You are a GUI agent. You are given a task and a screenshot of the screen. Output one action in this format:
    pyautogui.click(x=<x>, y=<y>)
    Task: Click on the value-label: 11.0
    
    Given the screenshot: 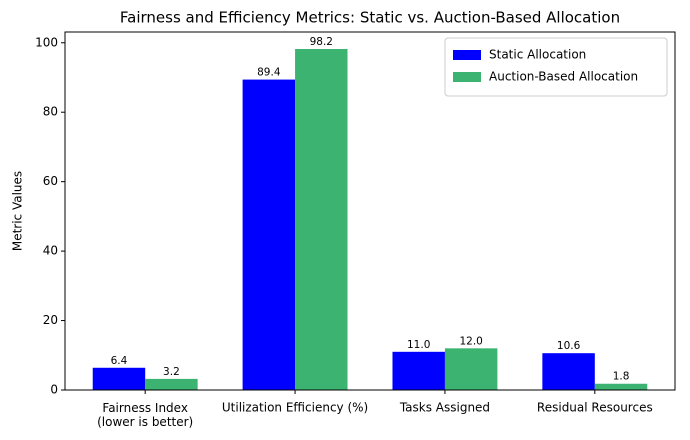 What is the action you would take?
    pyautogui.click(x=418, y=345)
    